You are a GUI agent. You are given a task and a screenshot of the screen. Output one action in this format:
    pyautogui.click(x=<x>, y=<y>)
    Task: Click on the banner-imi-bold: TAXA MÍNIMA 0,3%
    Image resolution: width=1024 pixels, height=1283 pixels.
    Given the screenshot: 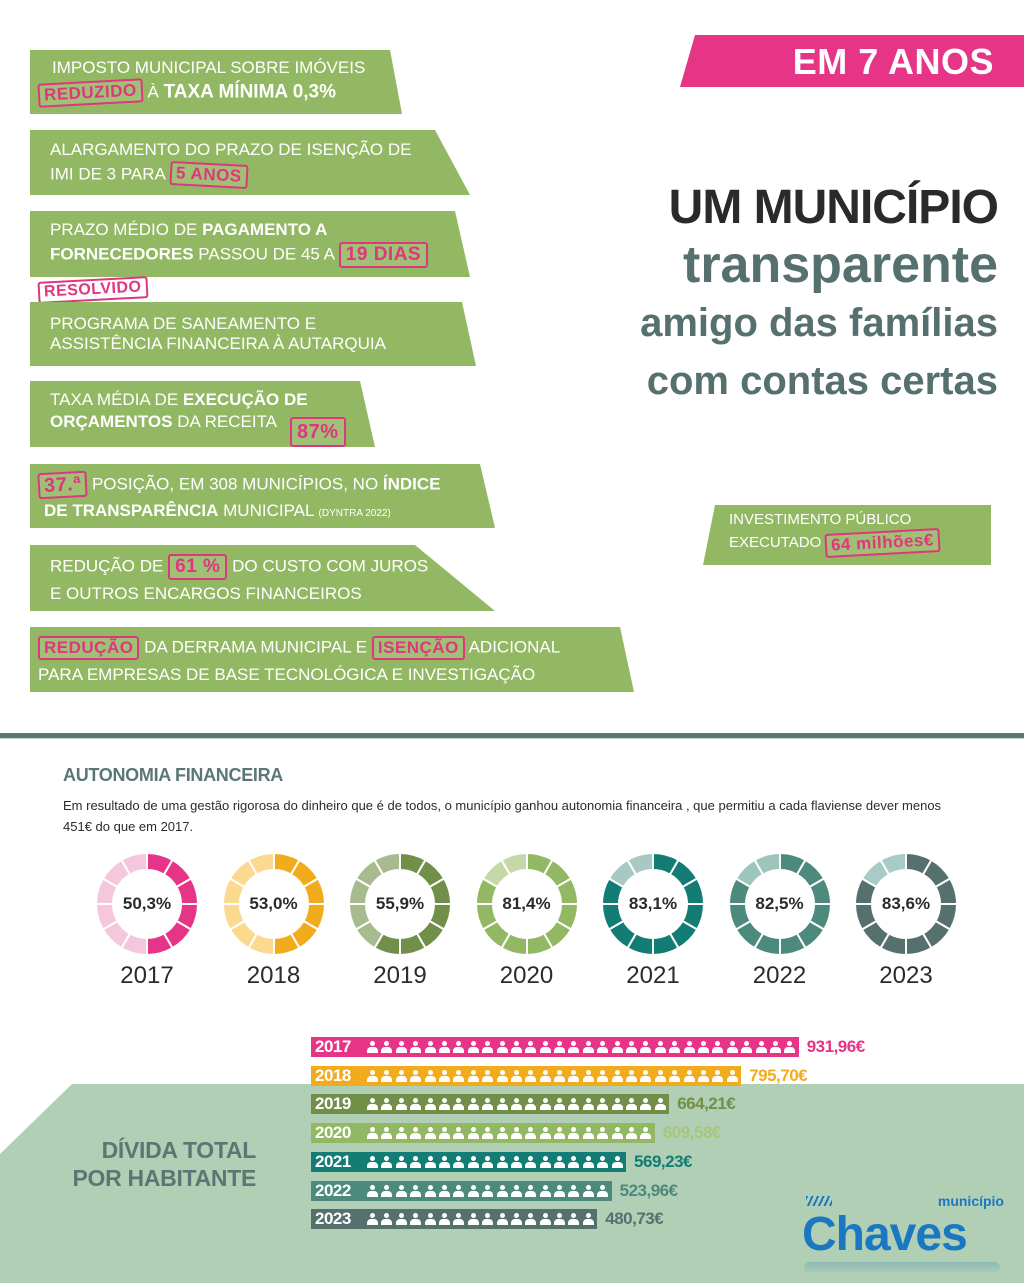 What is the action you would take?
    pyautogui.click(x=249, y=92)
    